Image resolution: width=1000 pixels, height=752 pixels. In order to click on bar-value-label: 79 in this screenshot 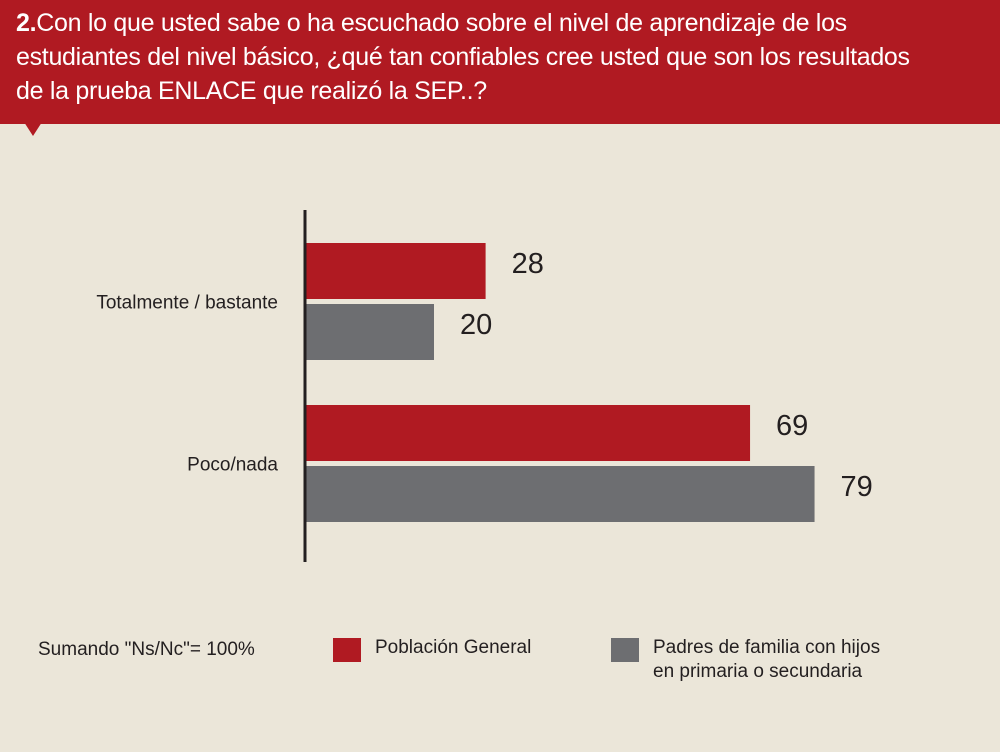, I will do `click(857, 487)`.